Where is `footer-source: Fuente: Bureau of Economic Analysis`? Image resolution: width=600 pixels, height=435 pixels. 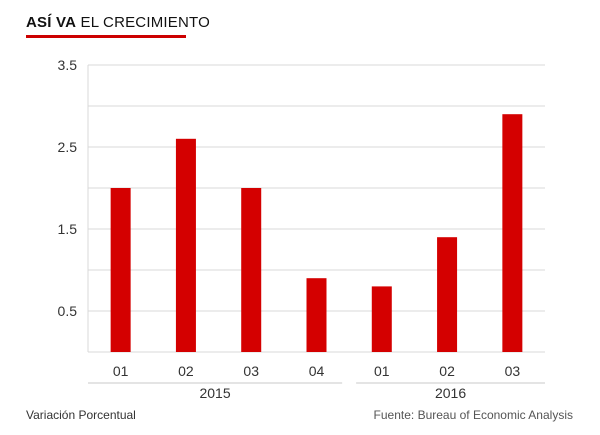
footer-source: Fuente: Bureau of Economic Analysis is located at coordinates (473, 415).